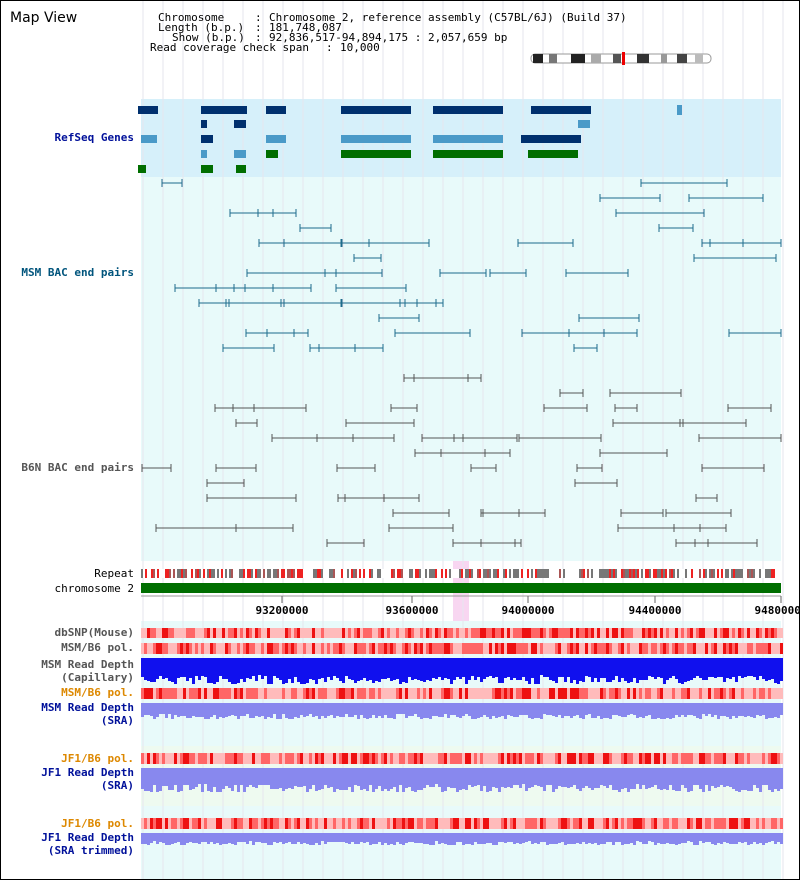 Image resolution: width=800 pixels, height=880 pixels. Describe the element at coordinates (94, 632) in the screenshot. I see `track-label-dbsnp: dbSNP(Mouse)` at that location.